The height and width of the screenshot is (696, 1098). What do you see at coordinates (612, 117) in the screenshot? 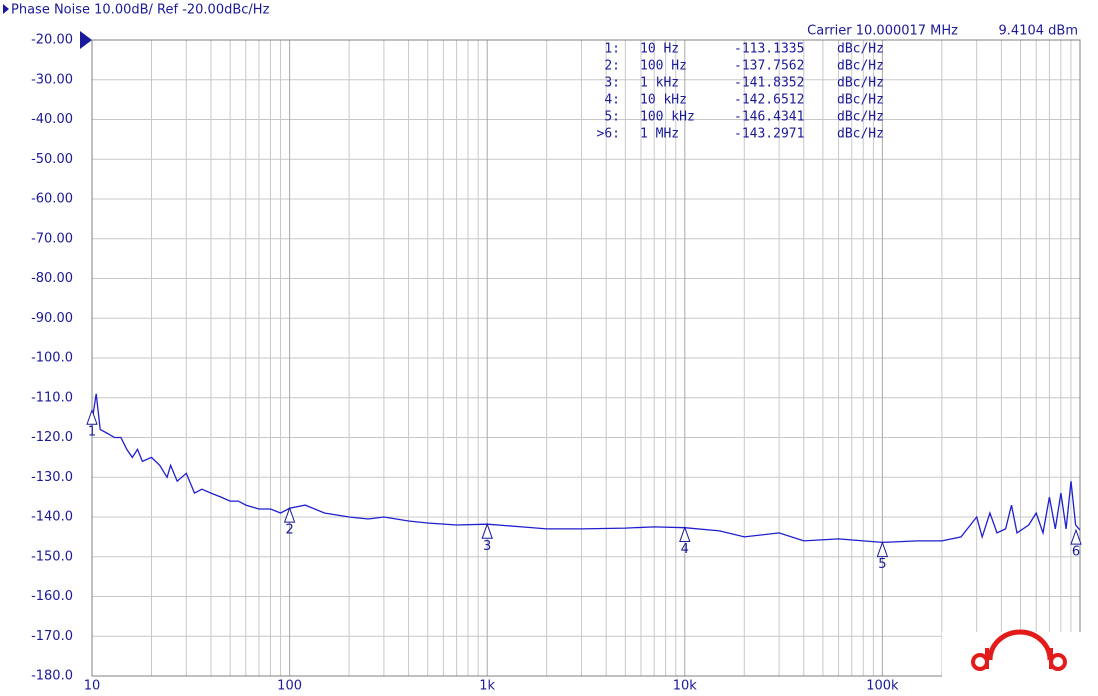
I see `marker-id: 5:` at bounding box center [612, 117].